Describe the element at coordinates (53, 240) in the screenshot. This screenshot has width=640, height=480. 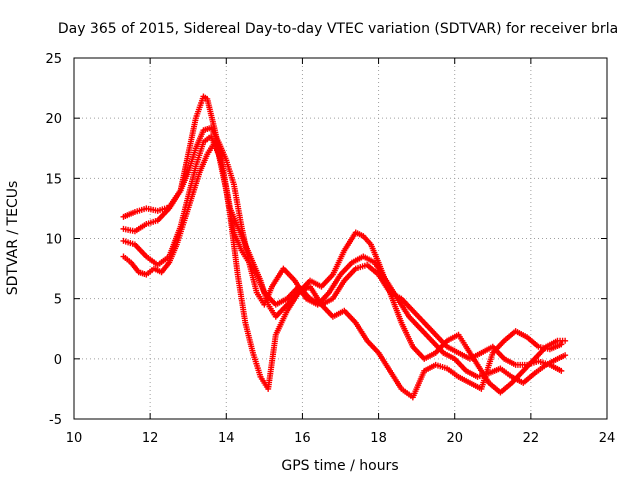
I see `y-tick-label: 10` at that location.